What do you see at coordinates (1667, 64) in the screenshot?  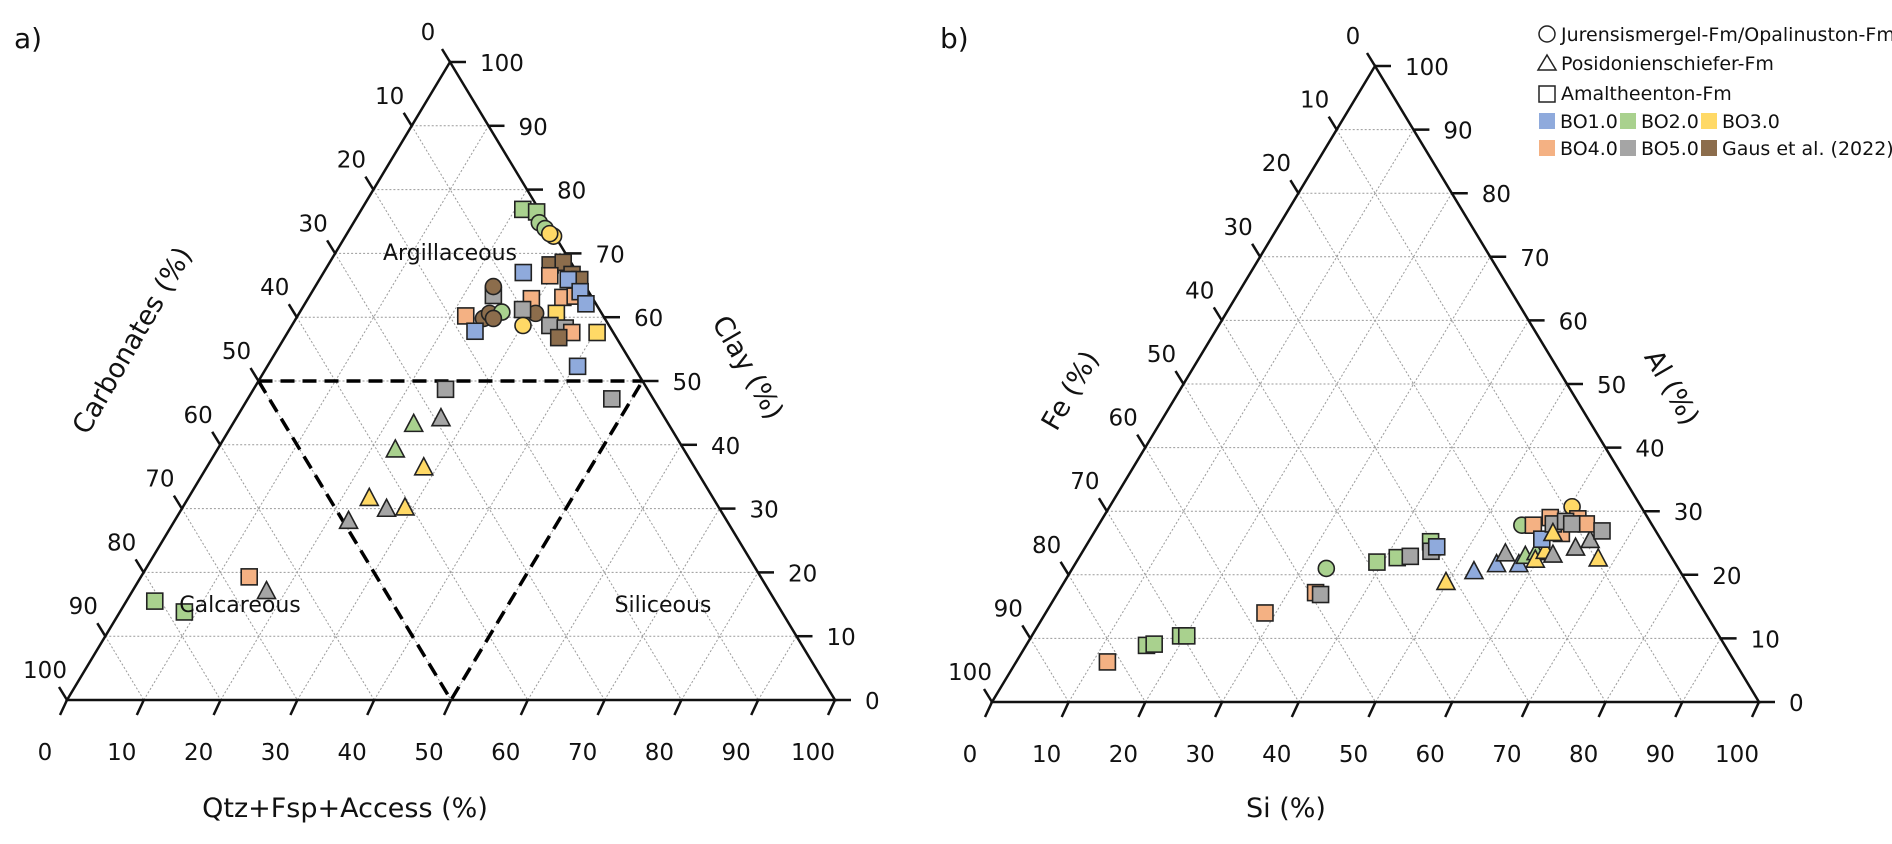 I see `legend-label: Posidonienschiefer-Fm` at bounding box center [1667, 64].